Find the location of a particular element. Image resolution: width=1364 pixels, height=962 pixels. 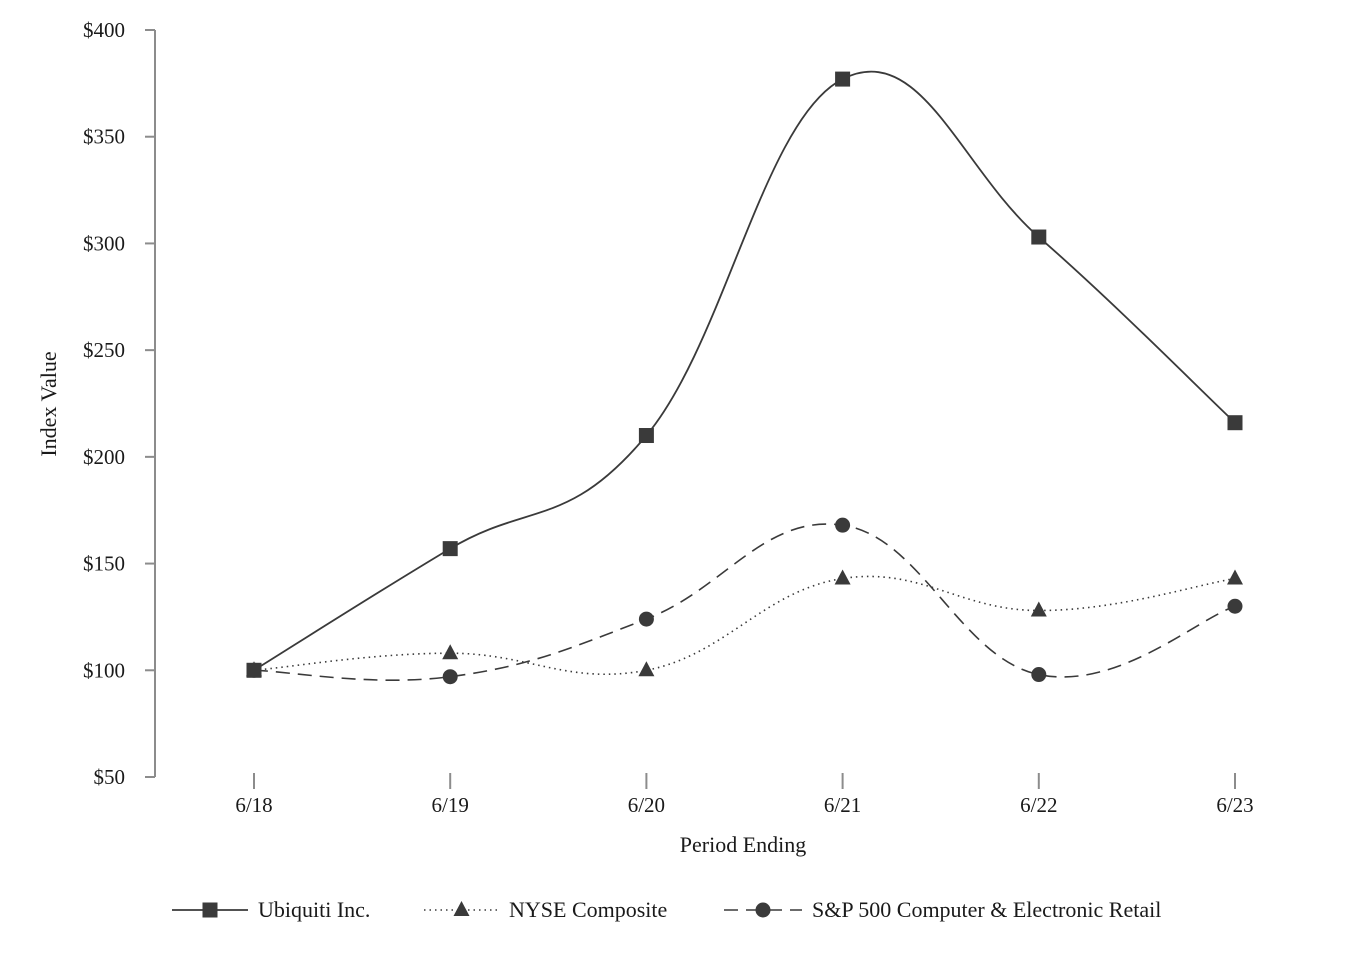

legend-item: NYSE Composite is located at coordinates (545, 909).